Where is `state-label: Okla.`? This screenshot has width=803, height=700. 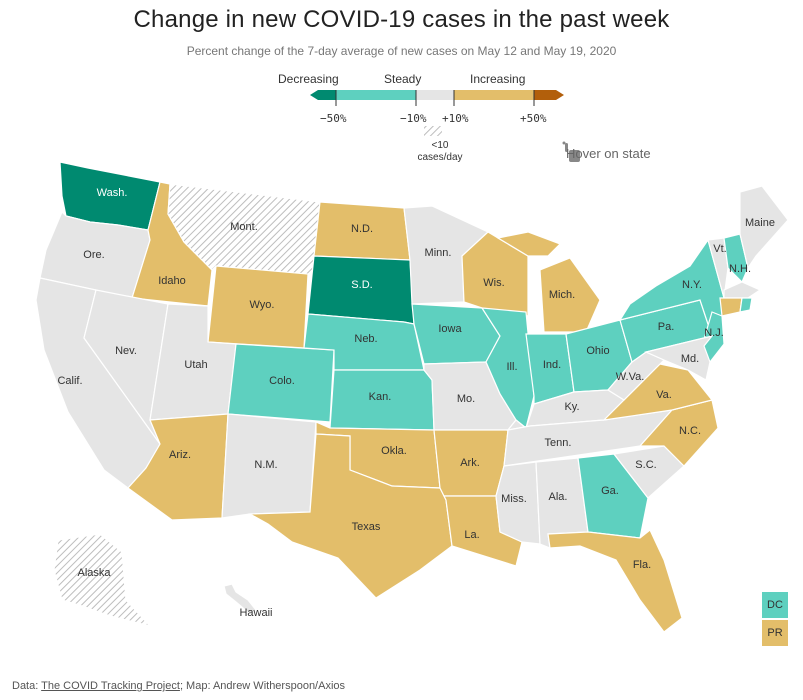
state-label: Okla. is located at coordinates (394, 451).